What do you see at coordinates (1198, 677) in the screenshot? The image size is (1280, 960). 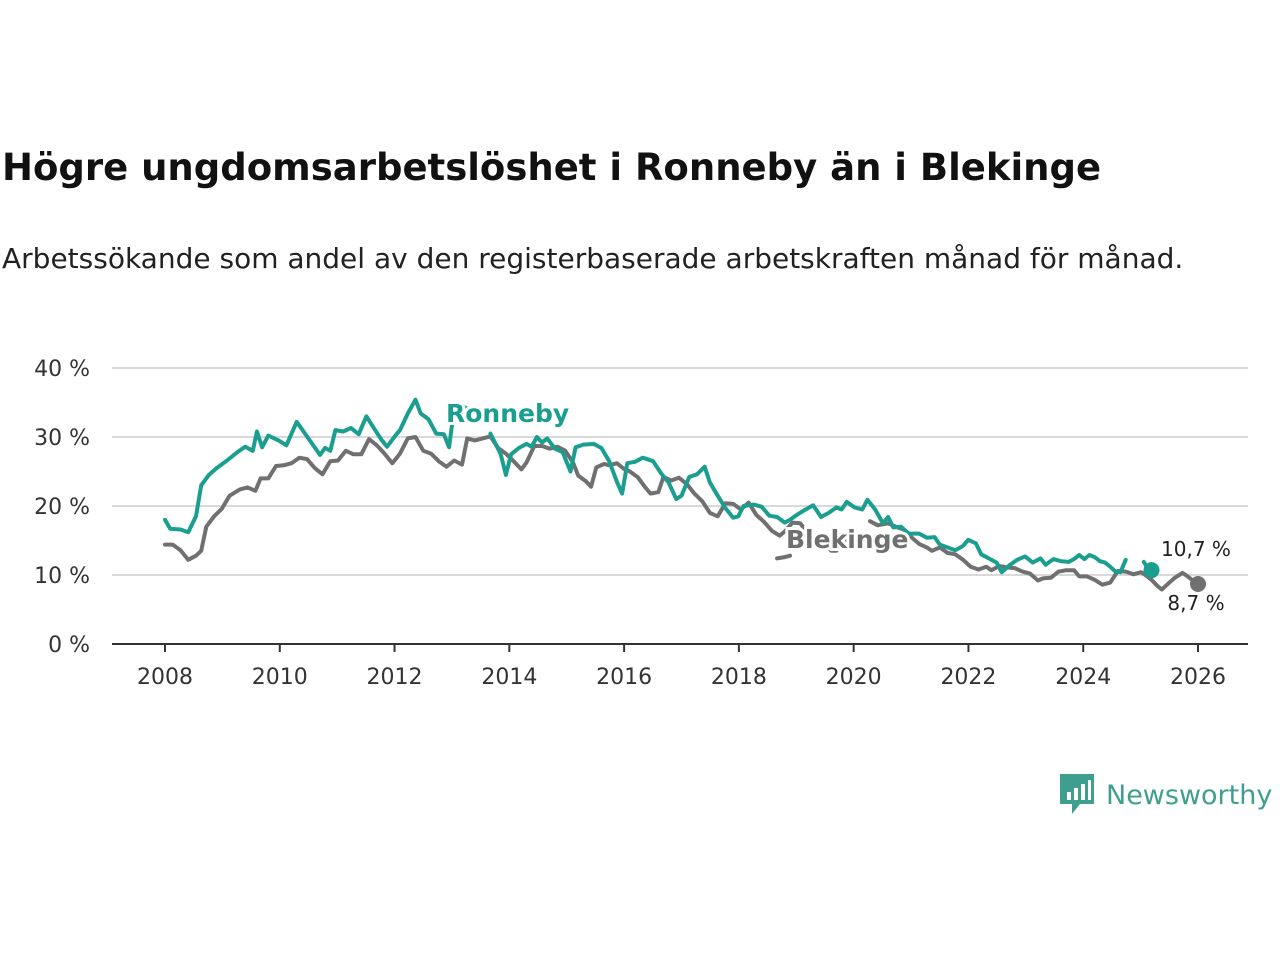 I see `x-tick-label: 2026` at bounding box center [1198, 677].